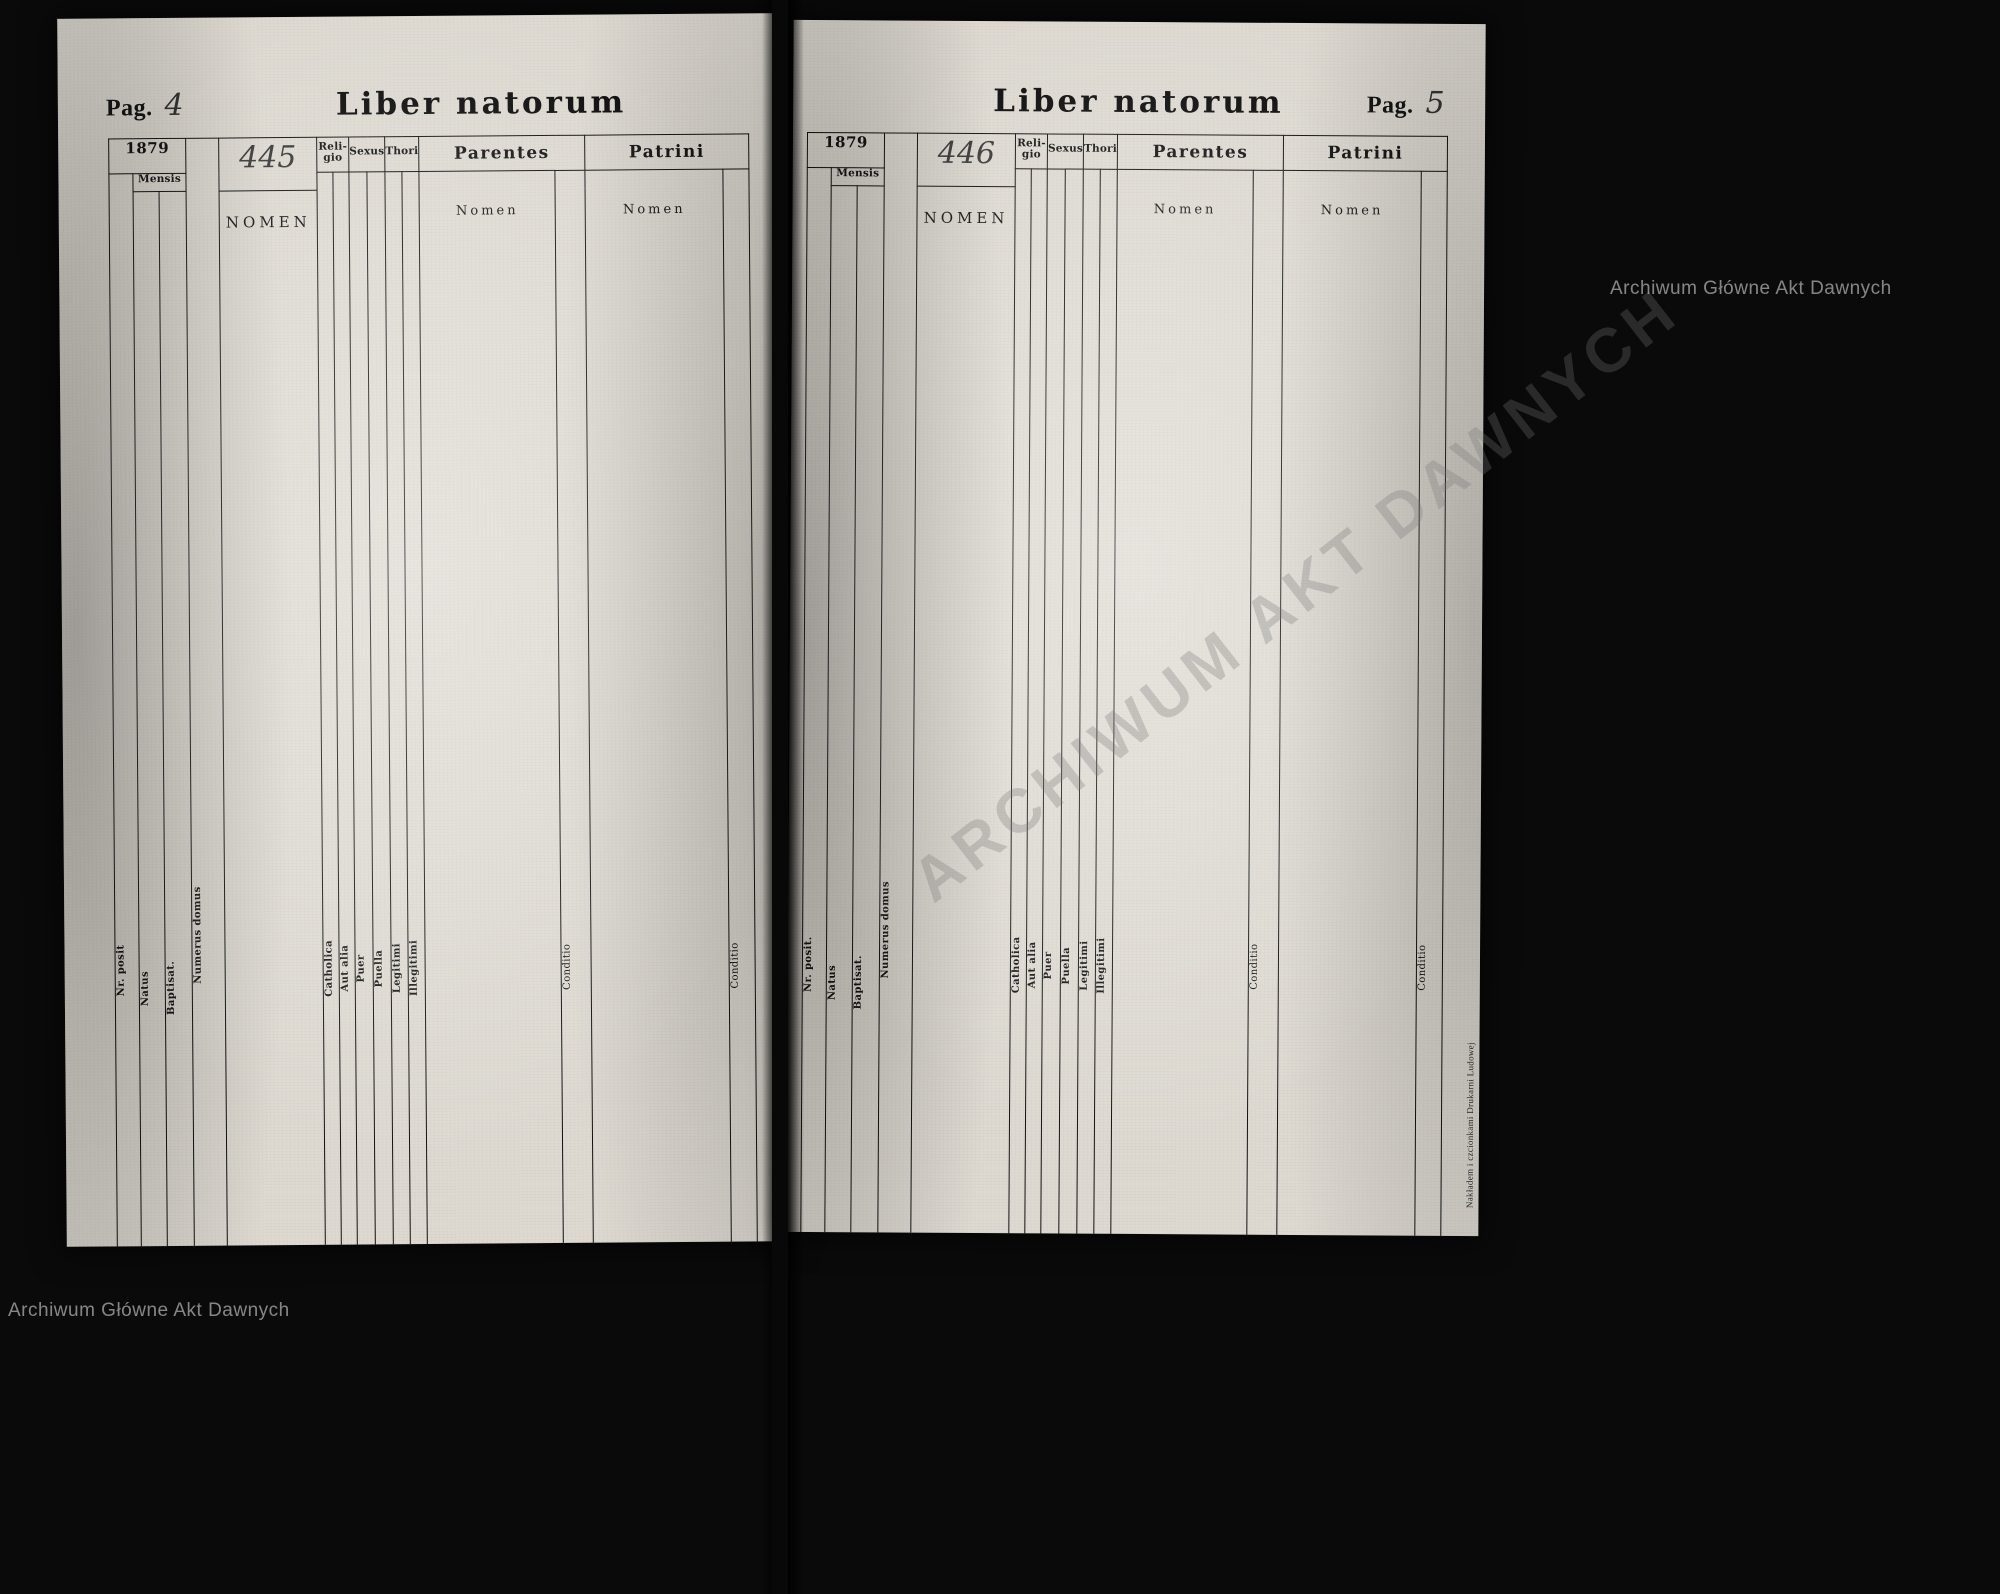  Describe the element at coordinates (666, 152) in the screenshot. I see `left-patrini-header: Patrini` at that location.